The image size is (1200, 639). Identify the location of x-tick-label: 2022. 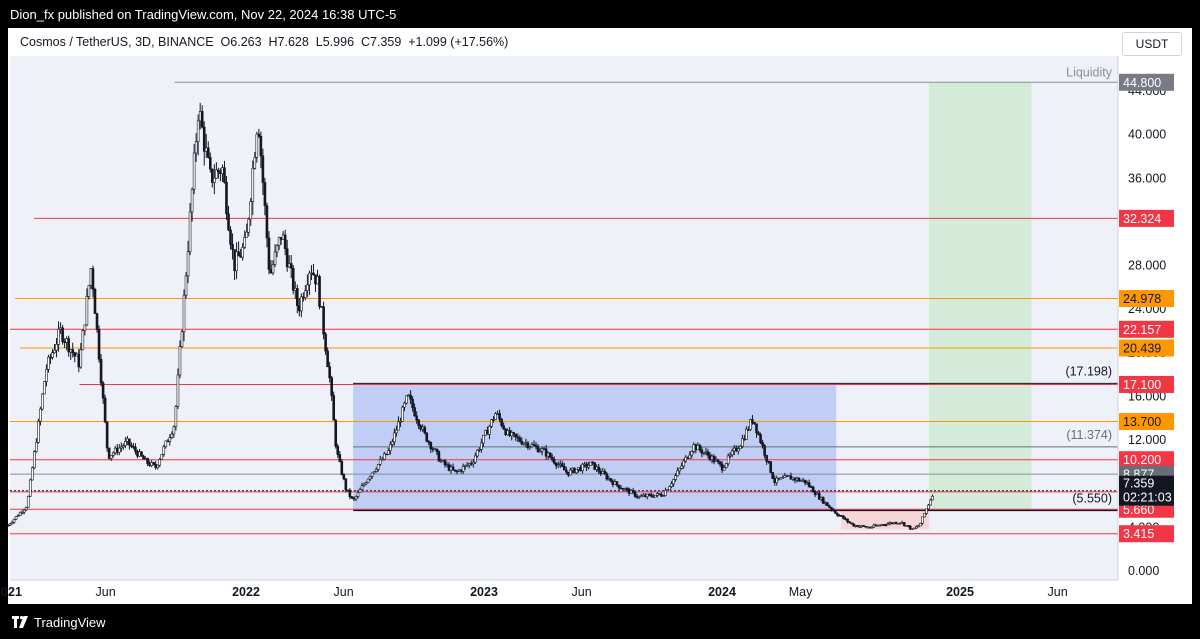
(246, 592).